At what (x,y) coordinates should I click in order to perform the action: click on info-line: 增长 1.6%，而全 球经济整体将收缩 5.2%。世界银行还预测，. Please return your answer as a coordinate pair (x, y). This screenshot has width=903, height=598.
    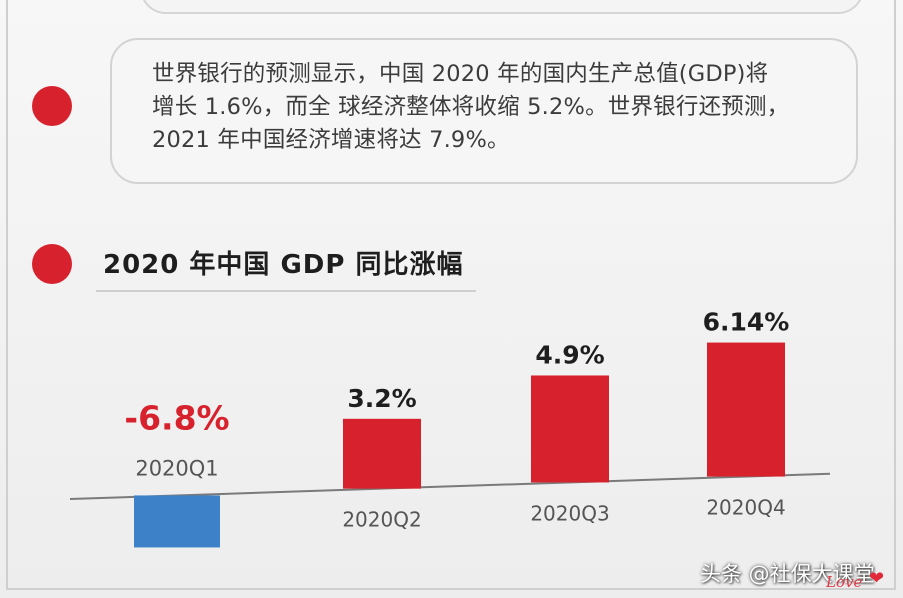
    Looking at the image, I should click on (471, 107).